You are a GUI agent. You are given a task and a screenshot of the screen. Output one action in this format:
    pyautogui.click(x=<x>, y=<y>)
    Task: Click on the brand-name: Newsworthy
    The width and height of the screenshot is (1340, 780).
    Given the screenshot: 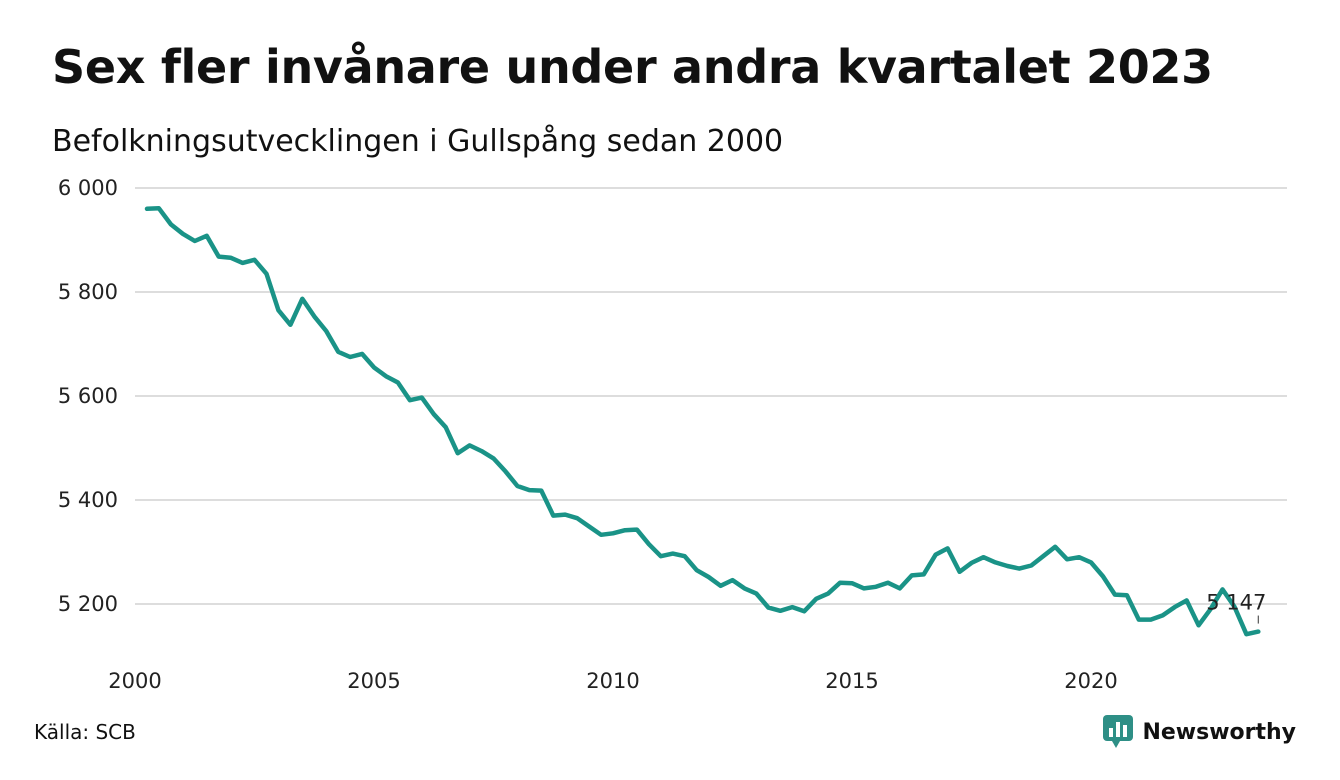 What is the action you would take?
    pyautogui.click(x=1219, y=732)
    